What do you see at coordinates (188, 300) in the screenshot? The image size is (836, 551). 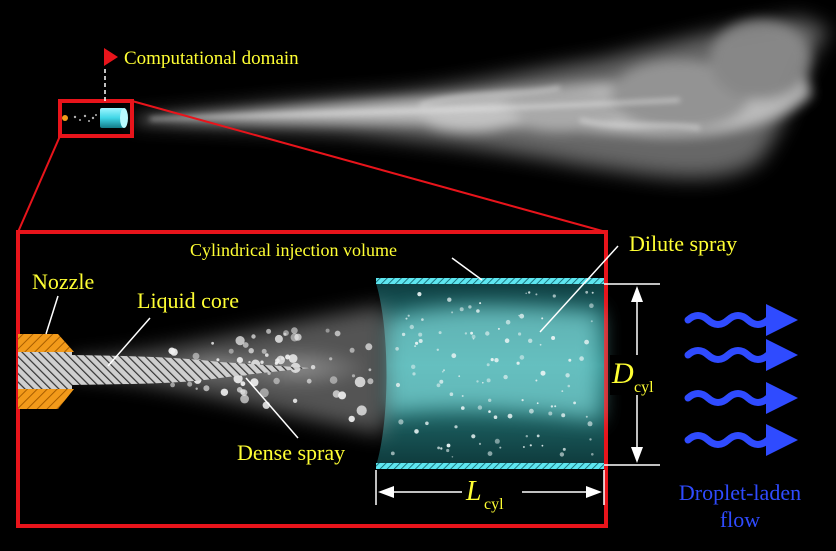 I see `liquid-core-label: Liquid core` at bounding box center [188, 300].